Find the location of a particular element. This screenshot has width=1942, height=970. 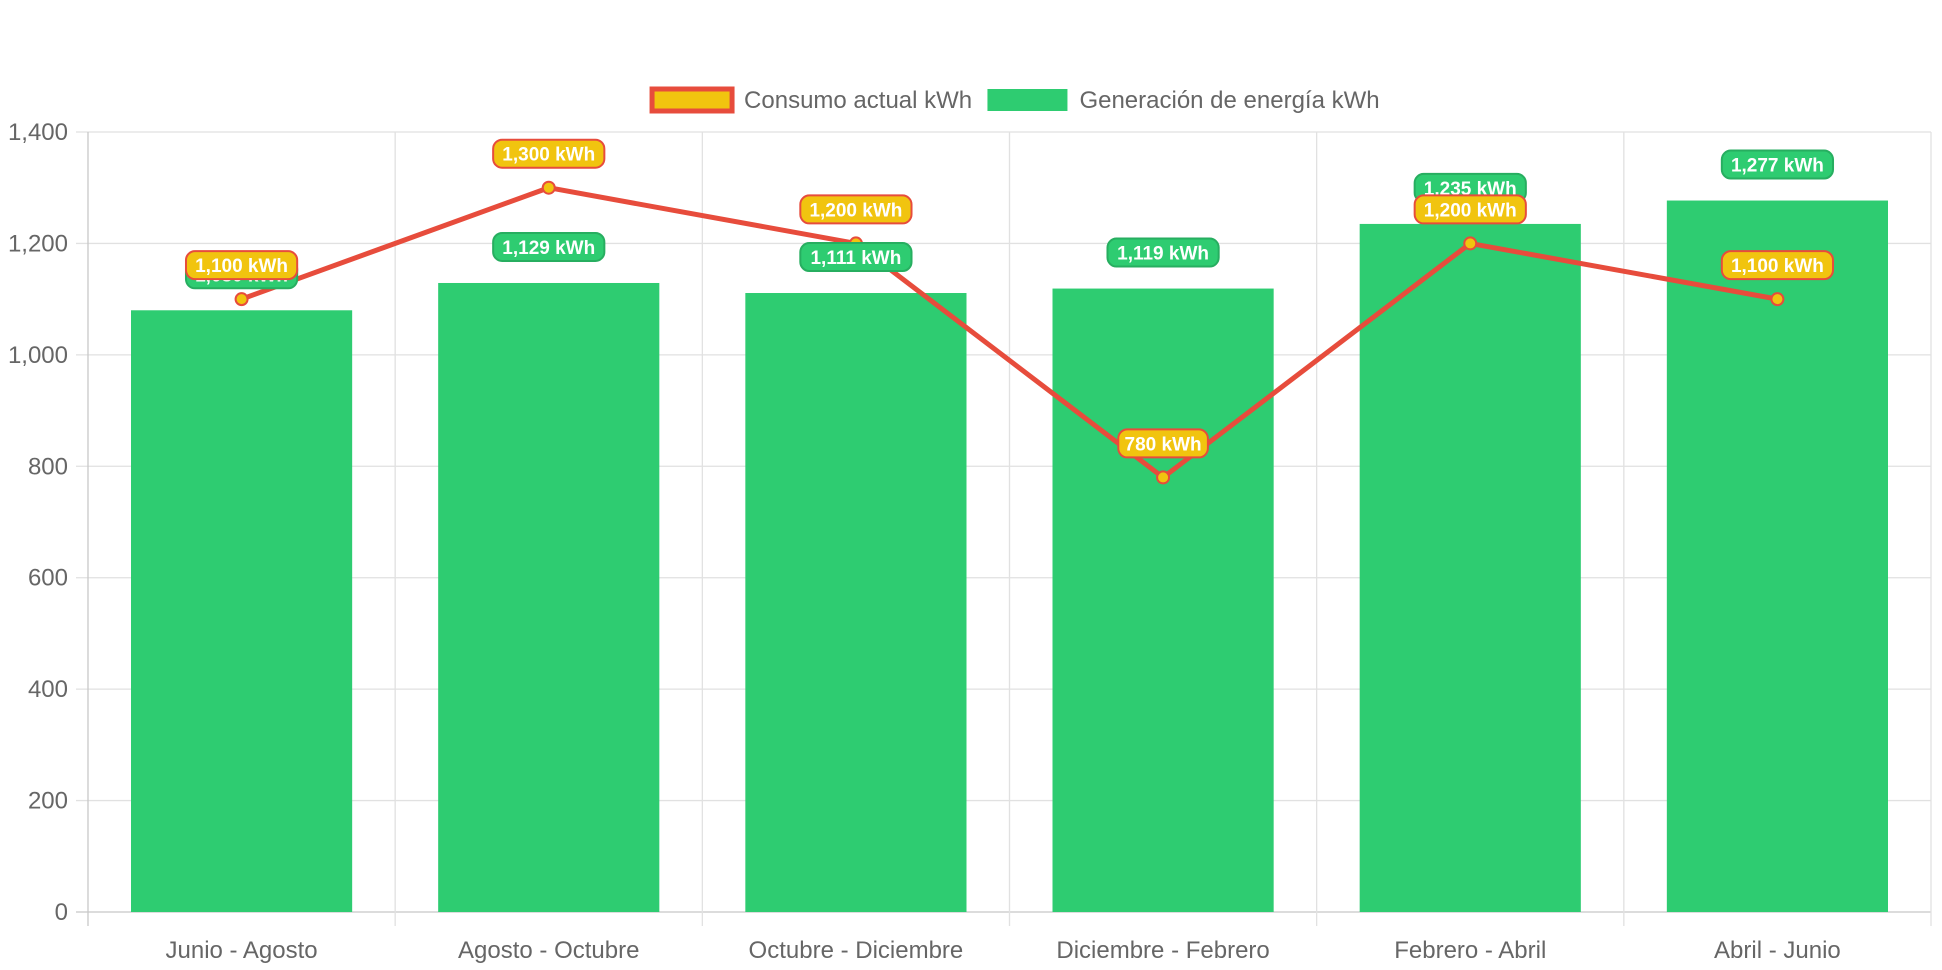

y-tick-label: 1,000 is located at coordinates (38, 355).